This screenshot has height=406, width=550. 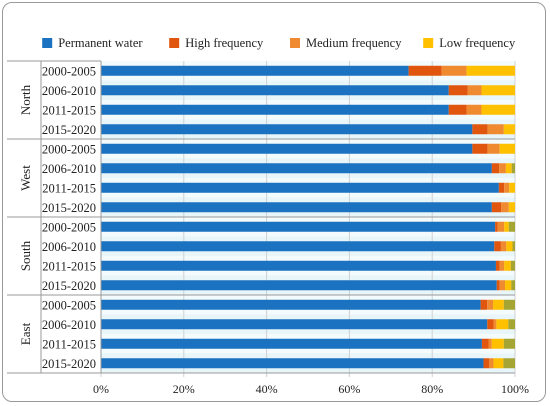 I want to click on x-tick-label: 80%, so click(x=432, y=389).